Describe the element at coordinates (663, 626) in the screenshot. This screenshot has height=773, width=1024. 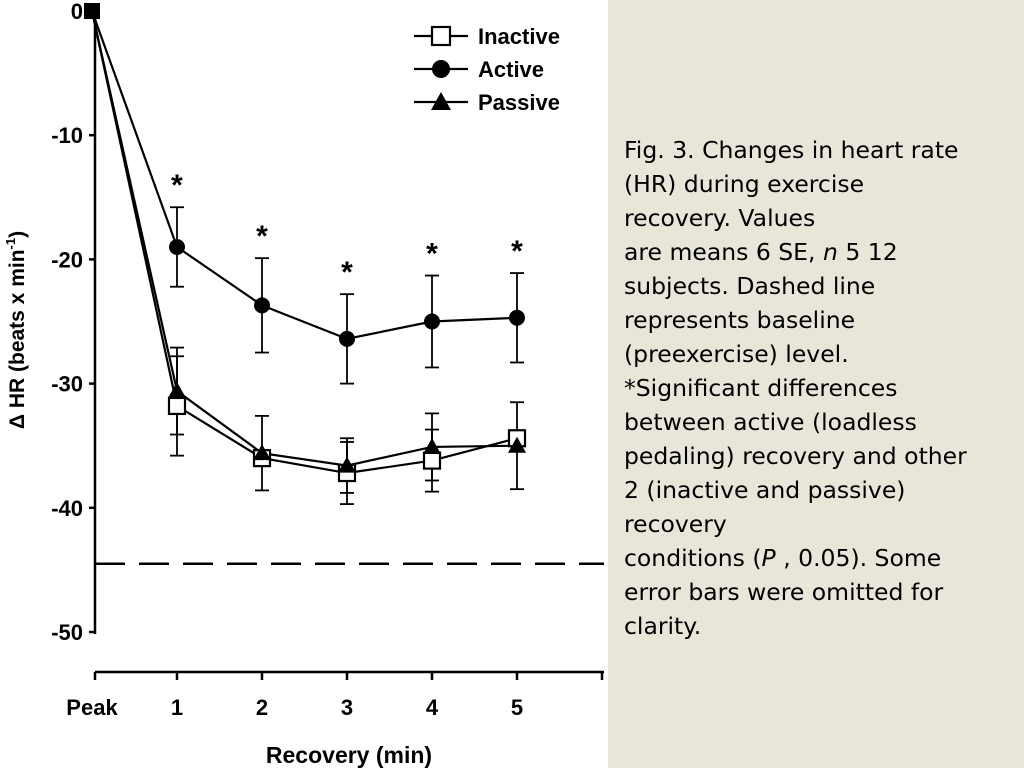
I see `caption-line: clarity.` at that location.